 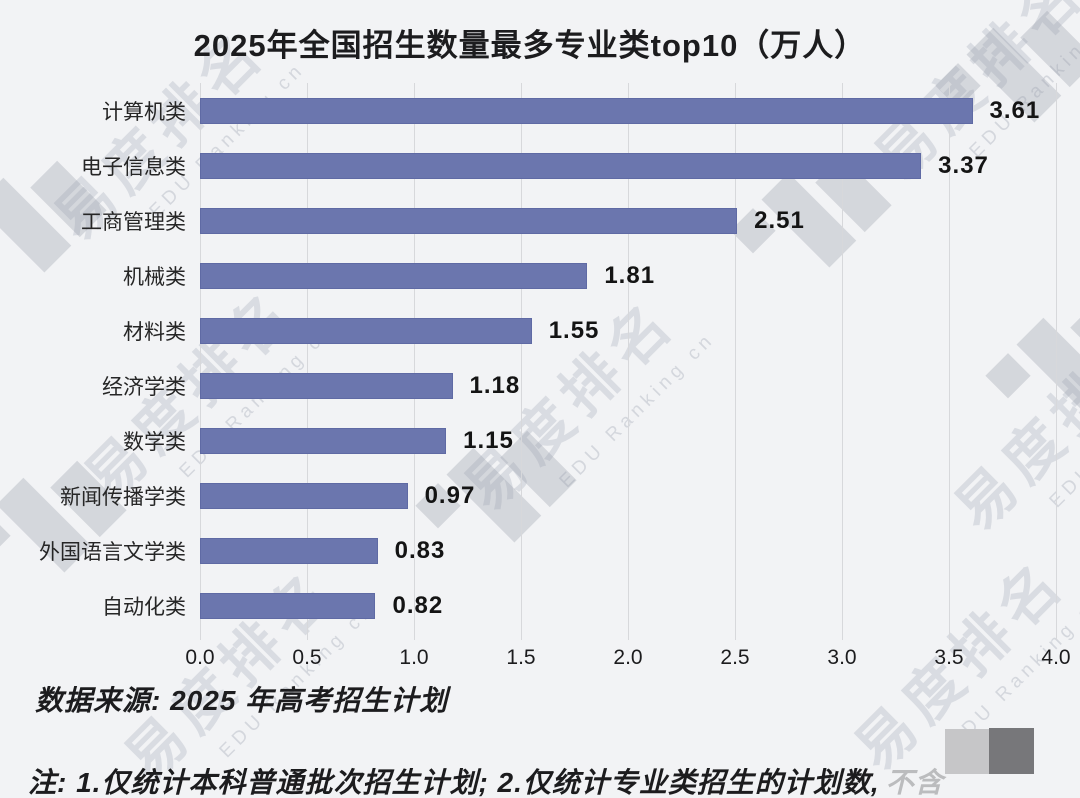 I want to click on x-tick-label: 0.0, so click(x=200, y=657).